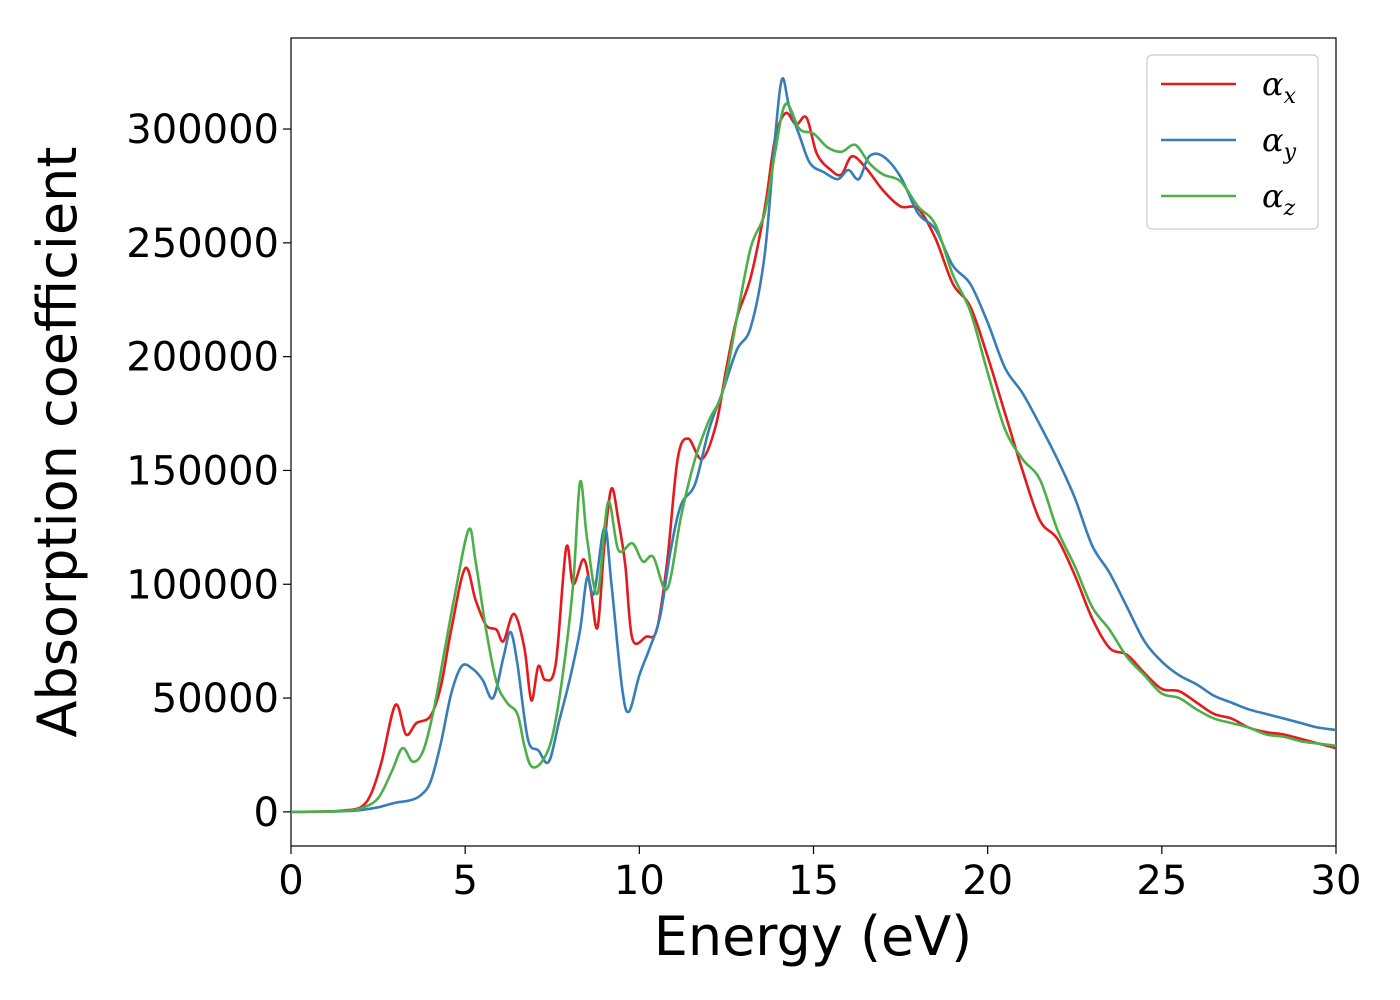  What do you see at coordinates (202, 244) in the screenshot?
I see `y-tick-label: 250000` at bounding box center [202, 244].